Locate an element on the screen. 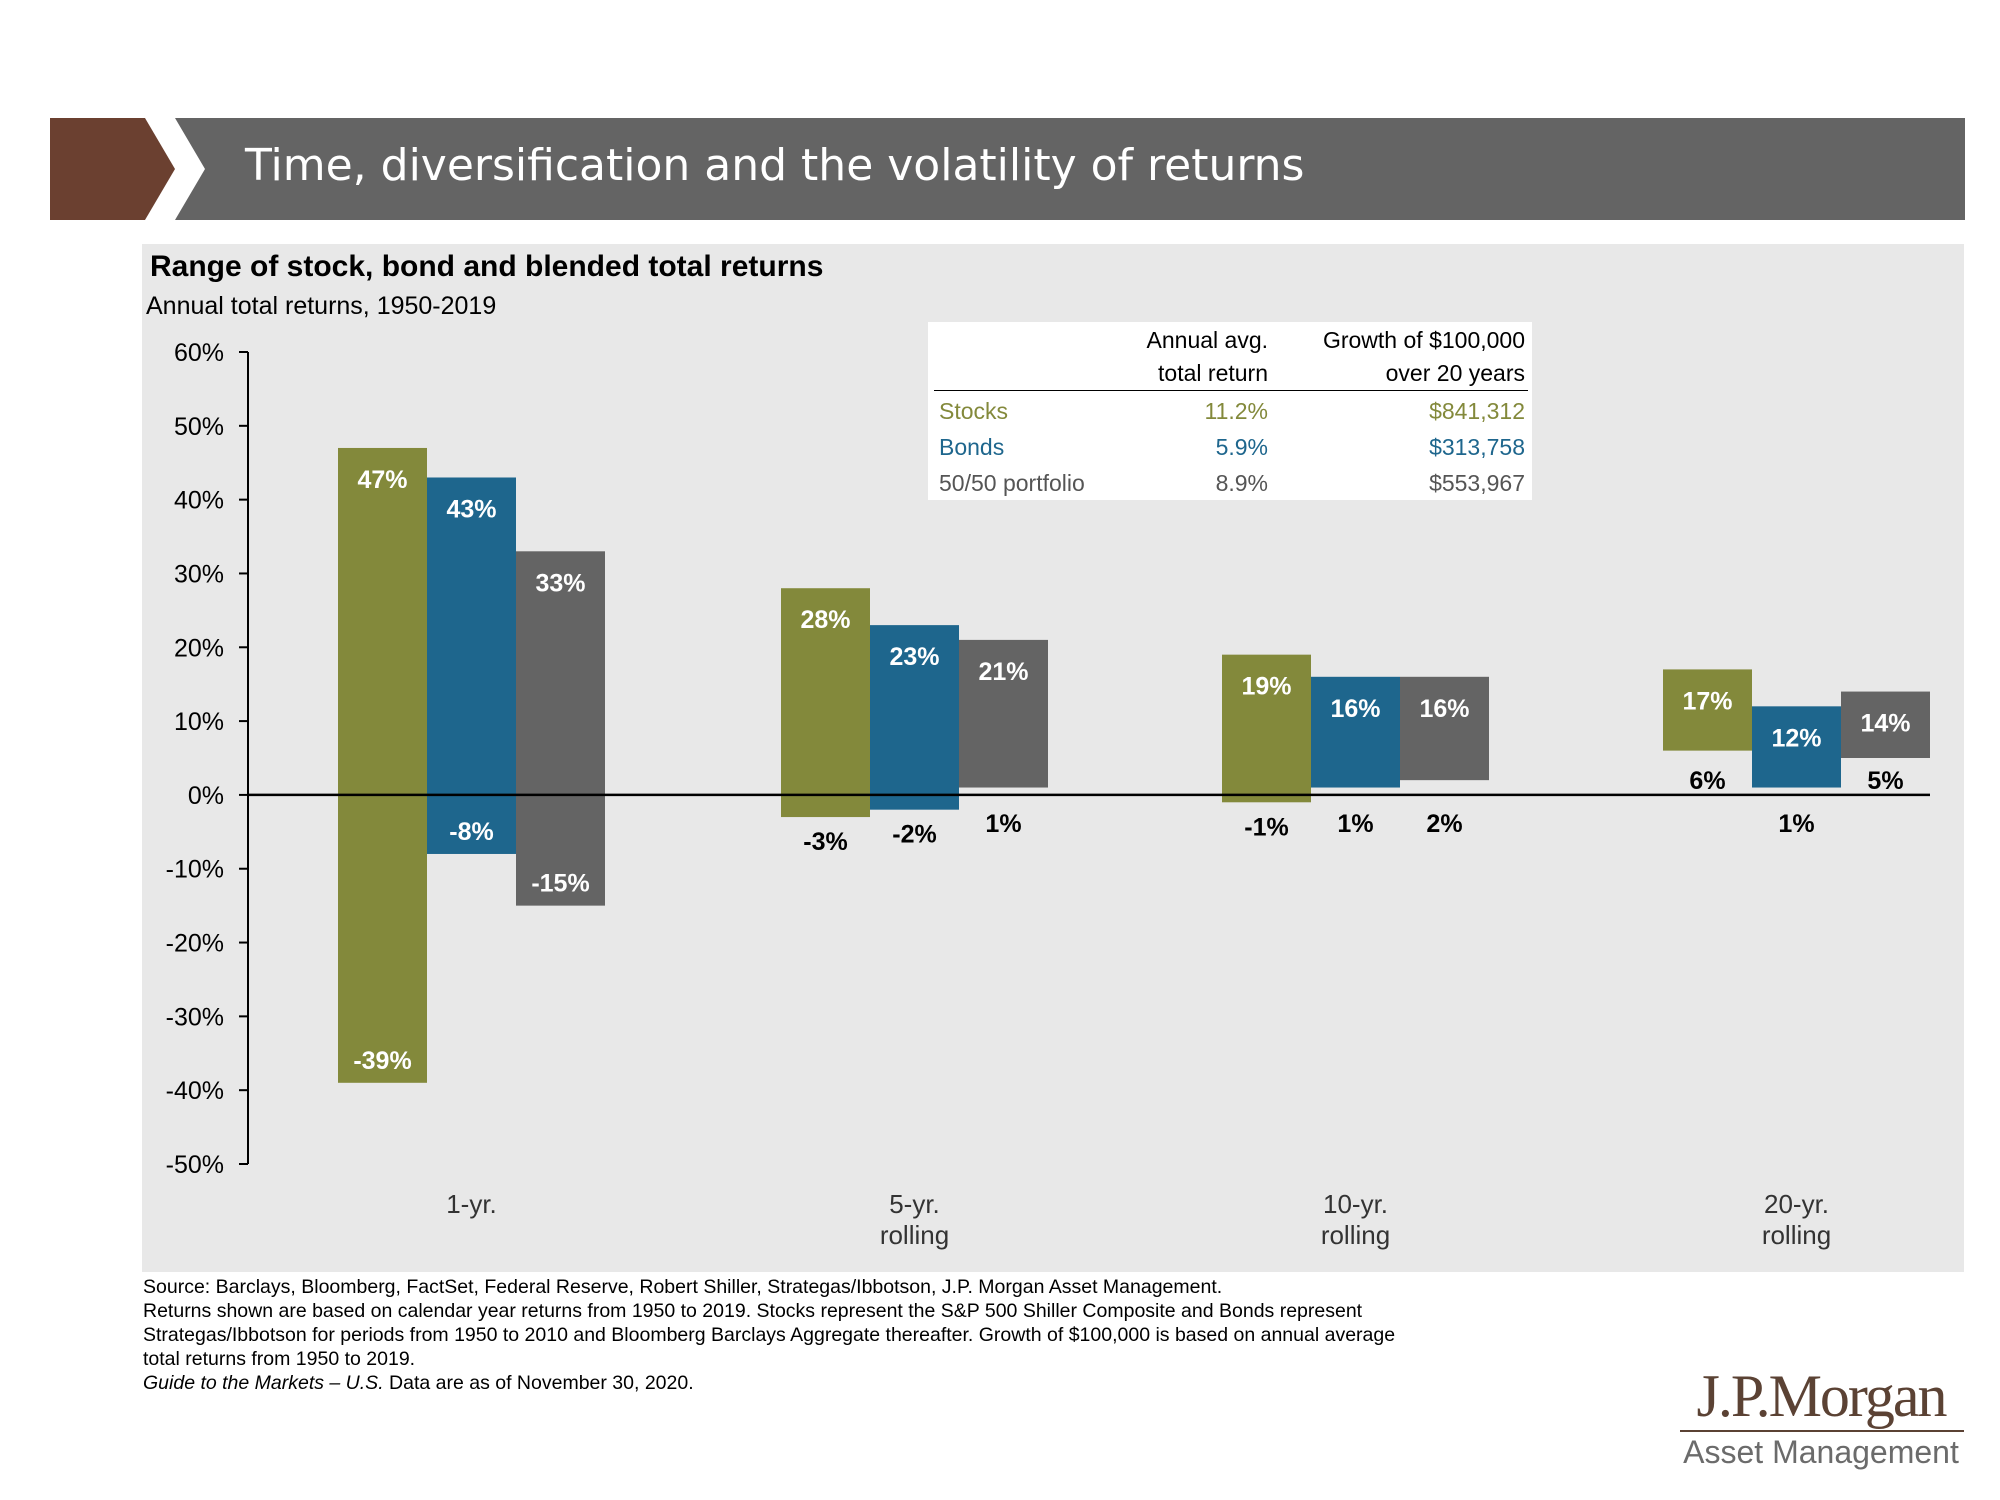 The image size is (2000, 1500). y-tick-label: 0% is located at coordinates (206, 796).